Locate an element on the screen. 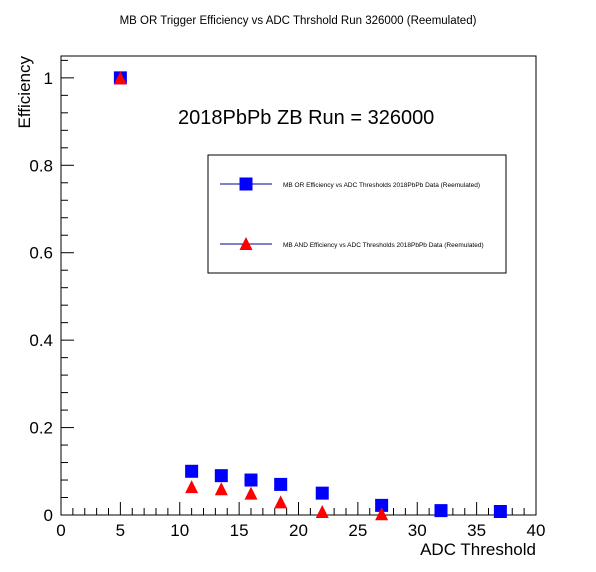 The height and width of the screenshot is (572, 596). x-tick-label: 35 is located at coordinates (476, 530).